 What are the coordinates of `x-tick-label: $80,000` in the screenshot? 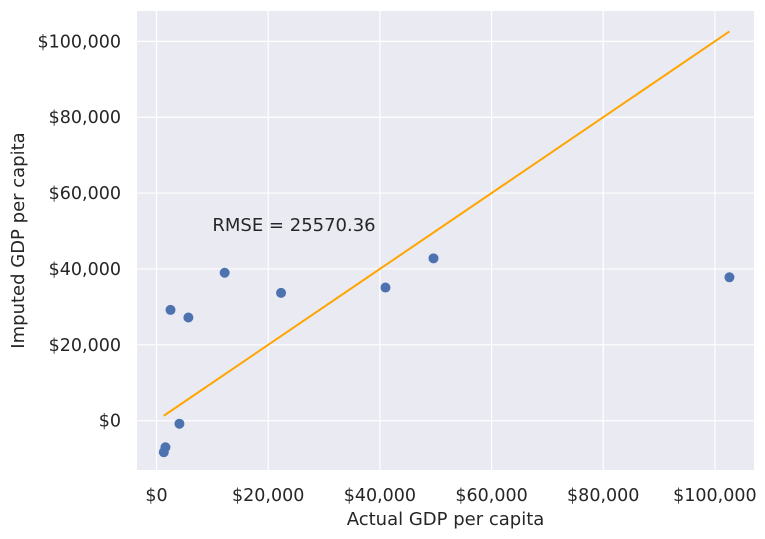 It's located at (603, 496).